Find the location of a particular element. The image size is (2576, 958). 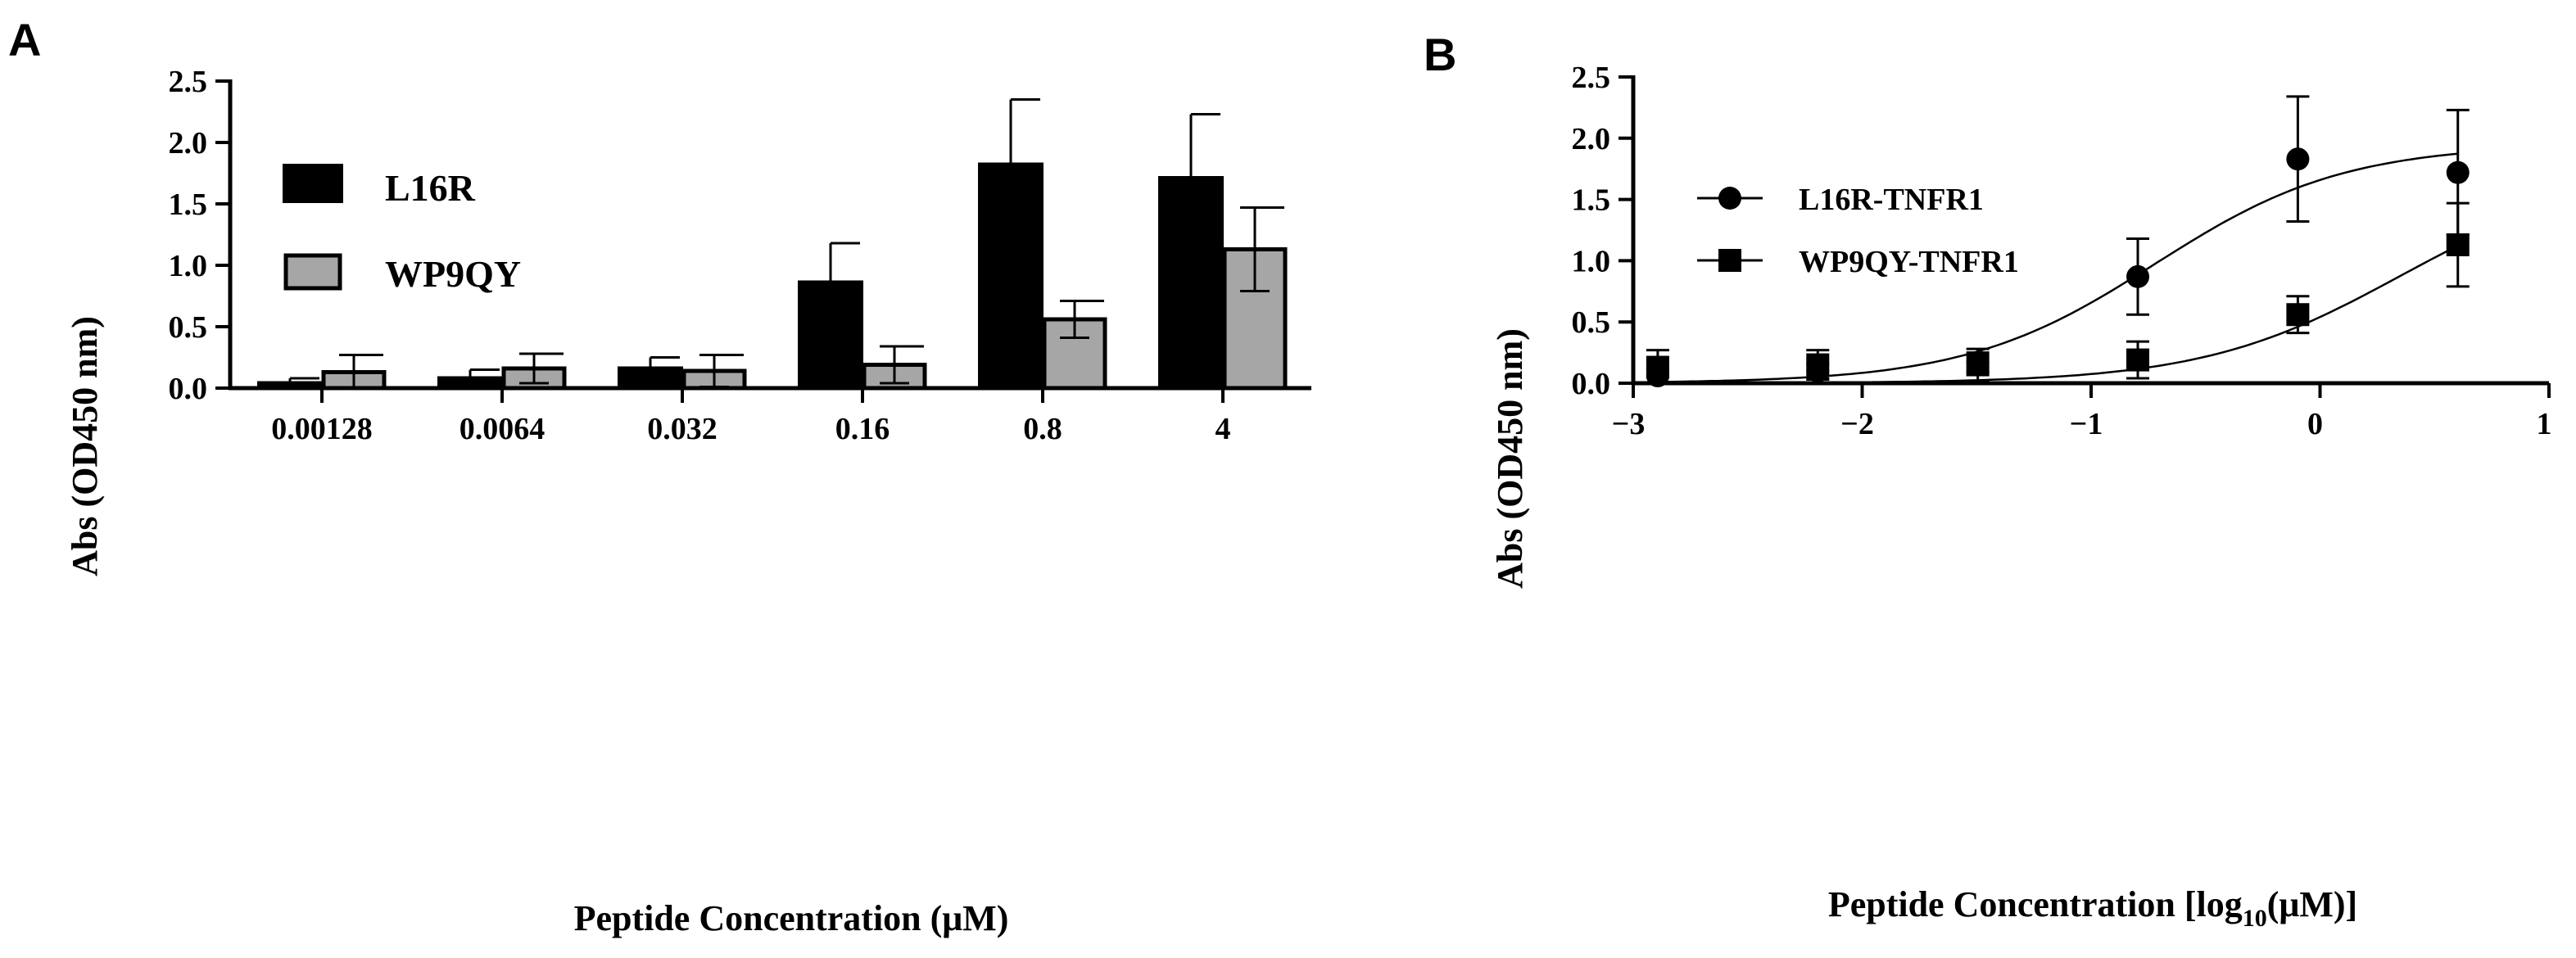

panel-b-error-bars is located at coordinates (2058, 240).